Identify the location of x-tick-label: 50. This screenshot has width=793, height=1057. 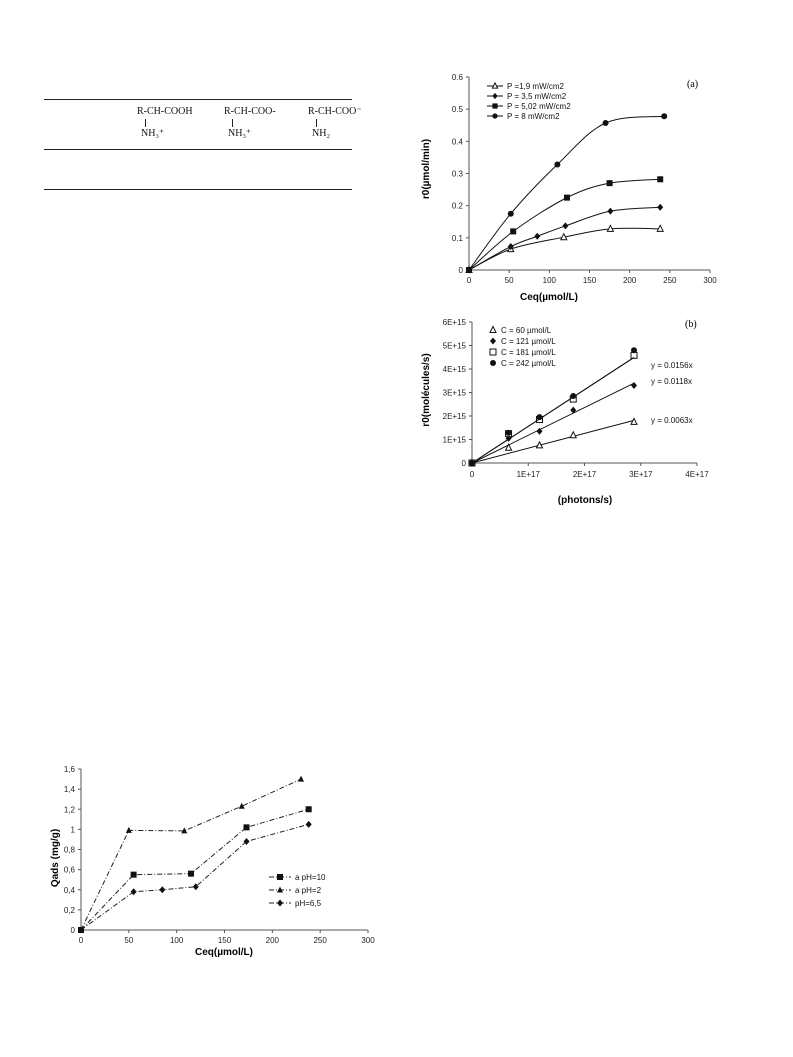
(128, 940).